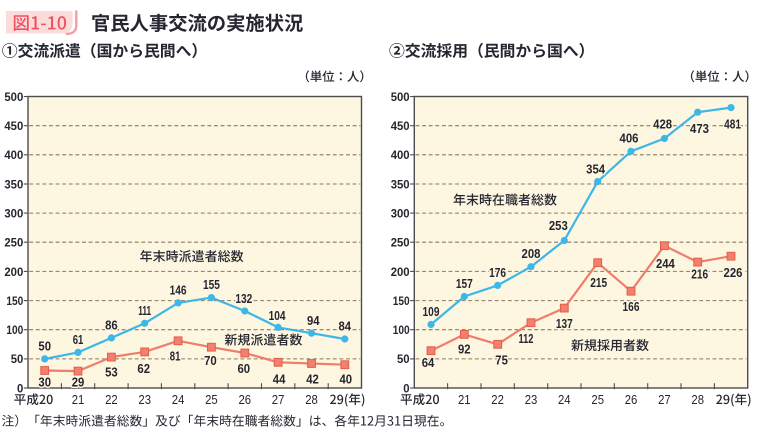 The height and width of the screenshot is (434, 760). I want to click on svg-text: 62, so click(143, 368).